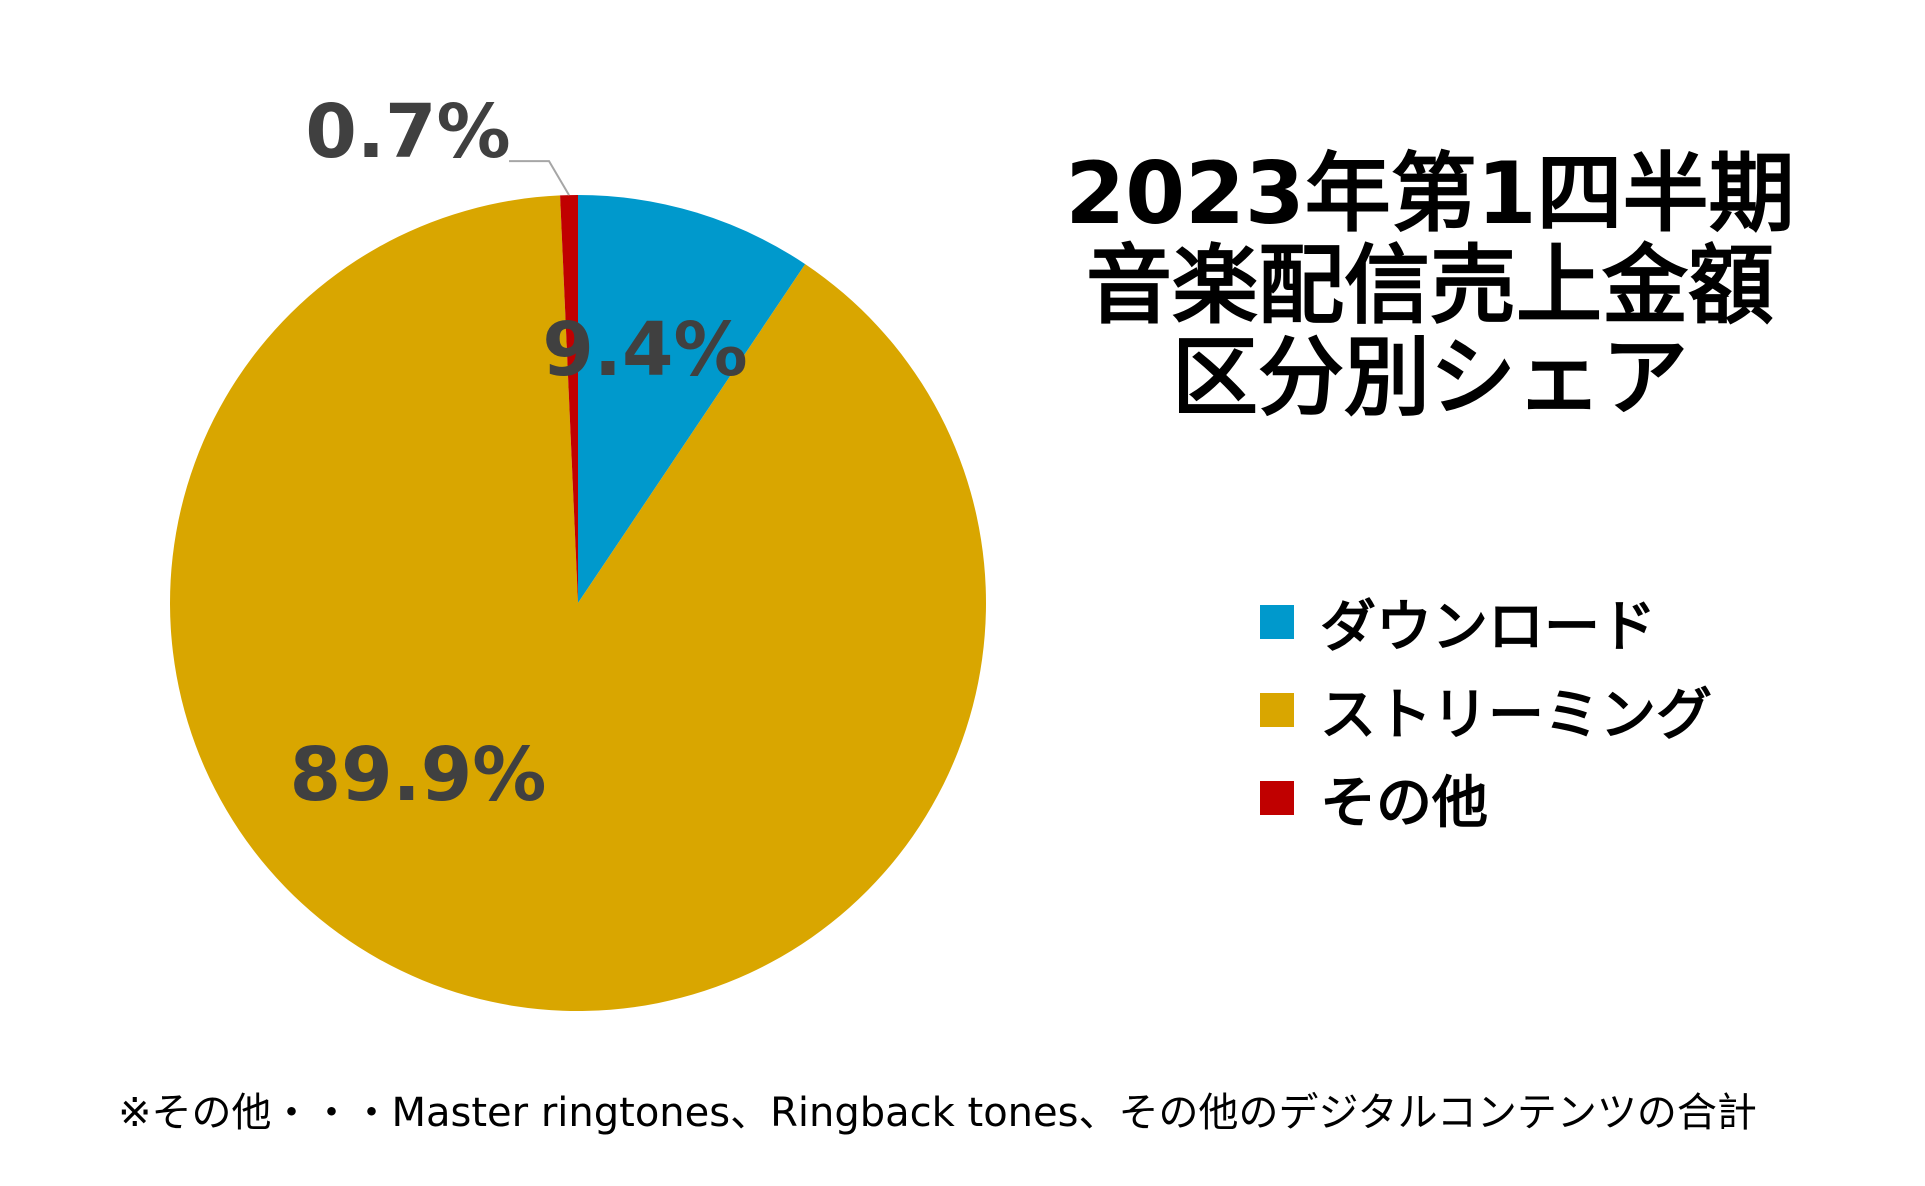 This screenshot has height=1186, width=1925. Describe the element at coordinates (1277, 622) in the screenshot. I see `legend-swatch-download` at that location.